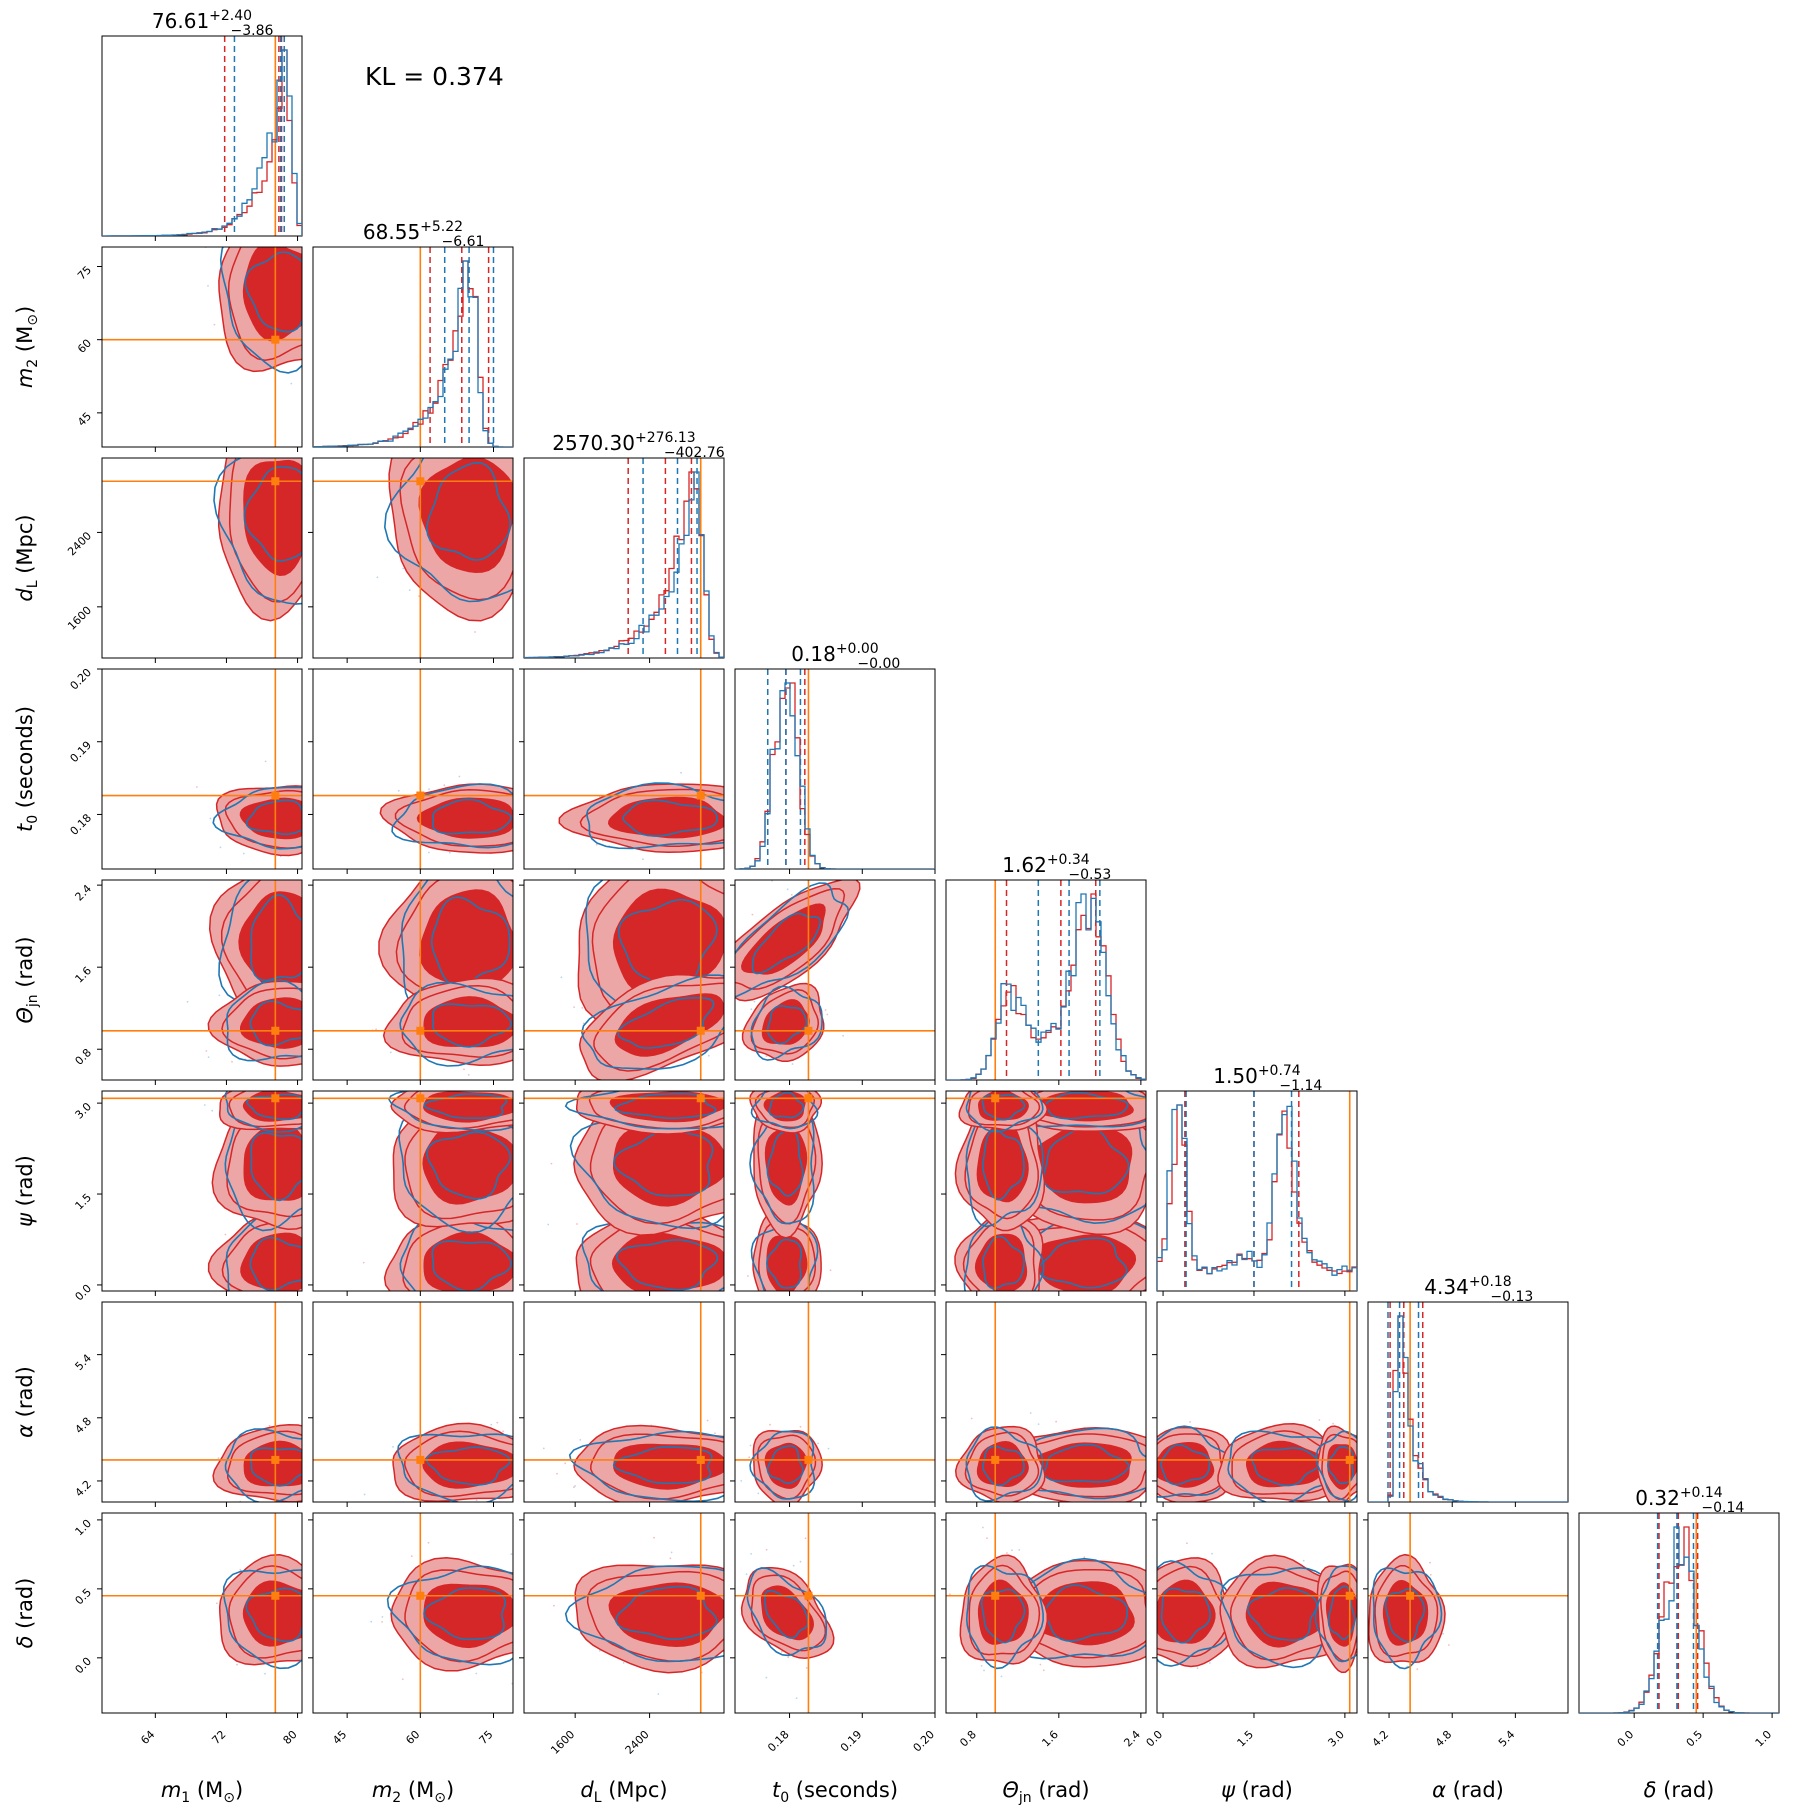 Image resolution: width=1809 pixels, height=1809 pixels. Describe the element at coordinates (79, 543) in the screenshot. I see `y-tick-label: 2400` at that location.